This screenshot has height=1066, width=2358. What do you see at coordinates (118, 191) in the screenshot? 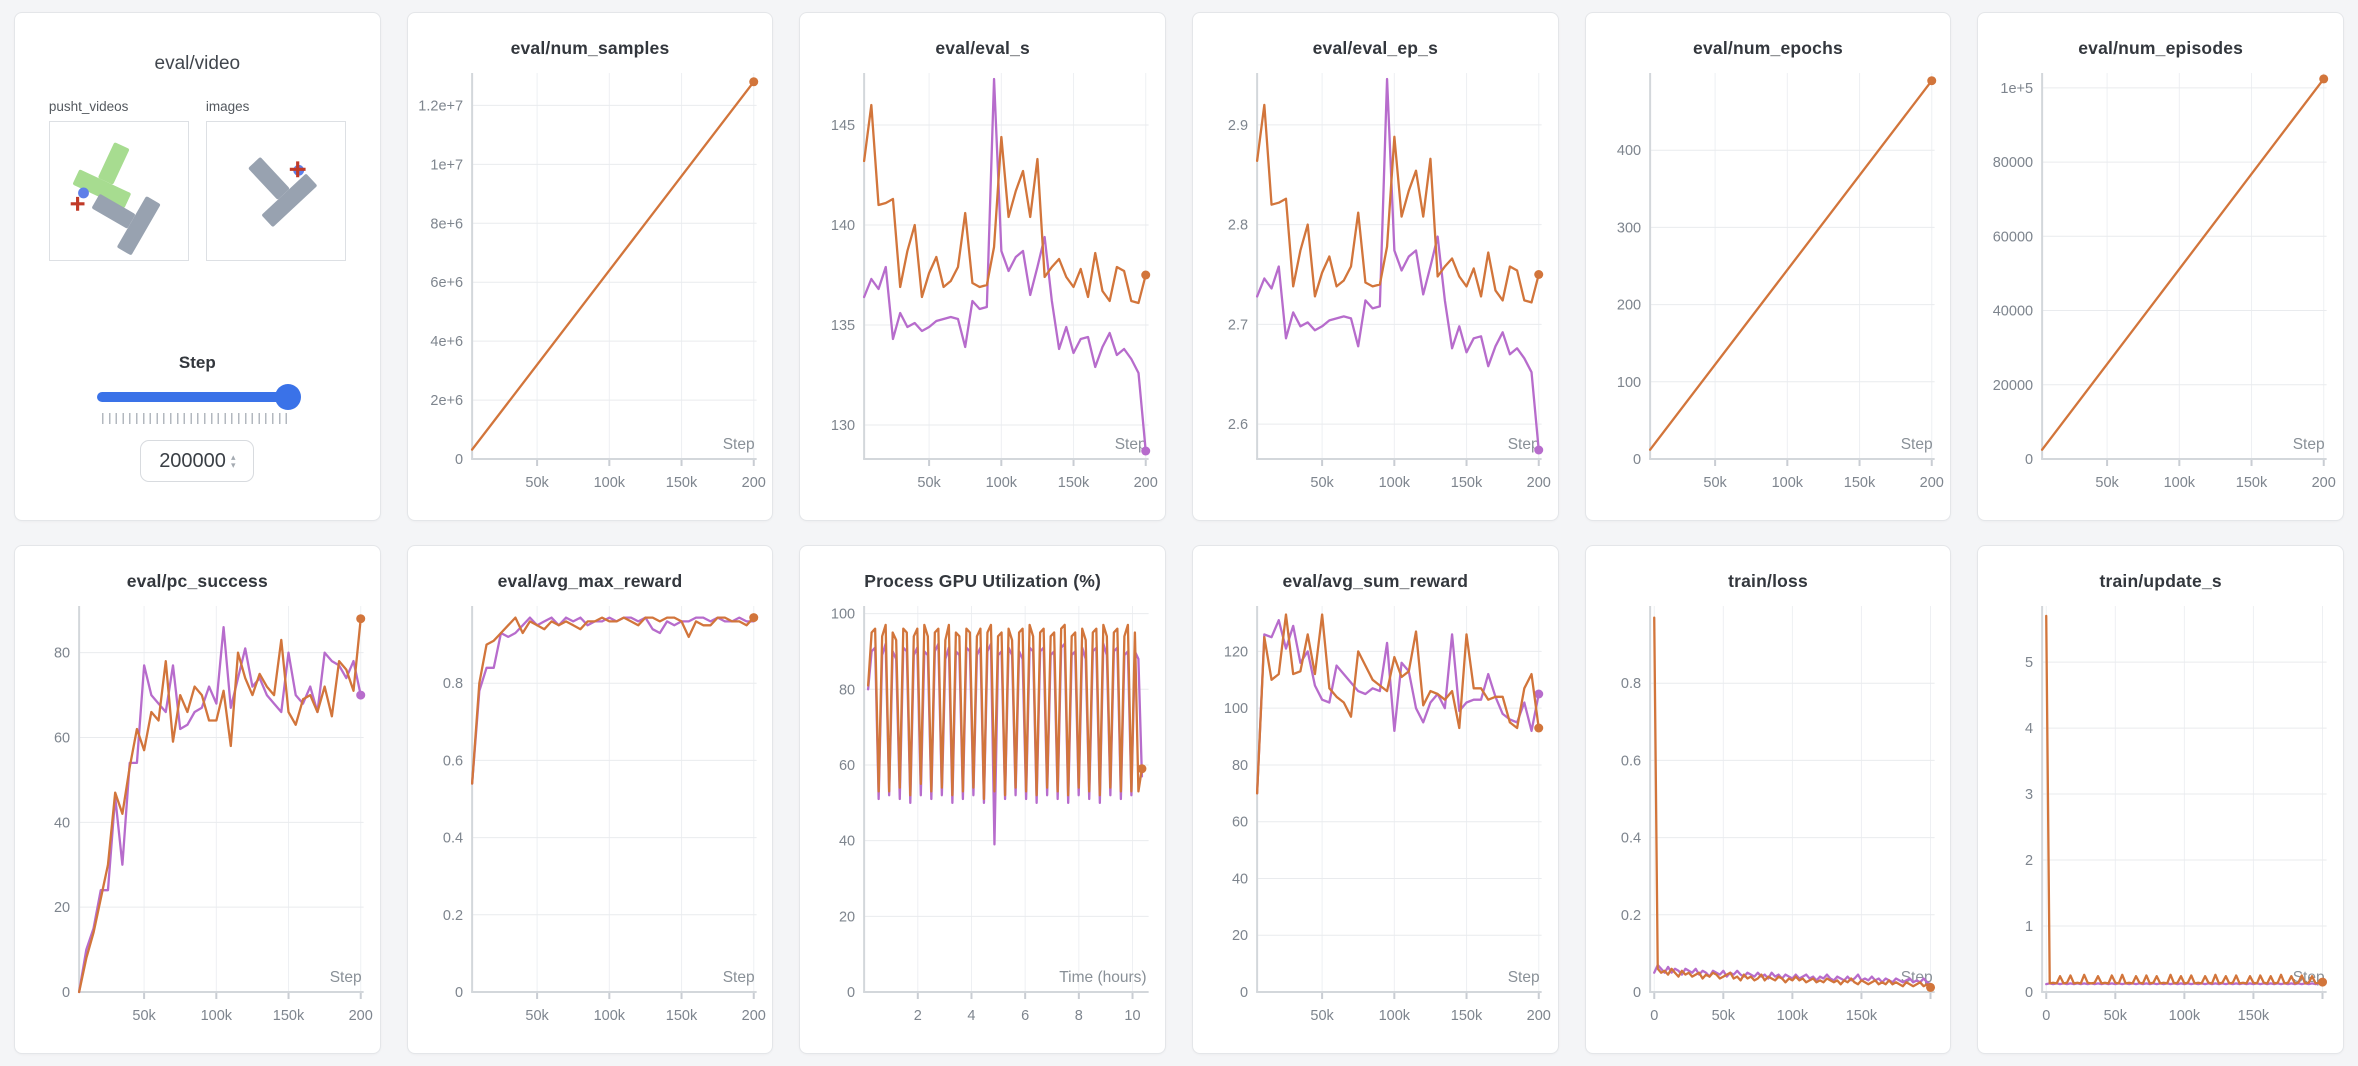
I see `pusht-video-thumbnail` at bounding box center [118, 191].